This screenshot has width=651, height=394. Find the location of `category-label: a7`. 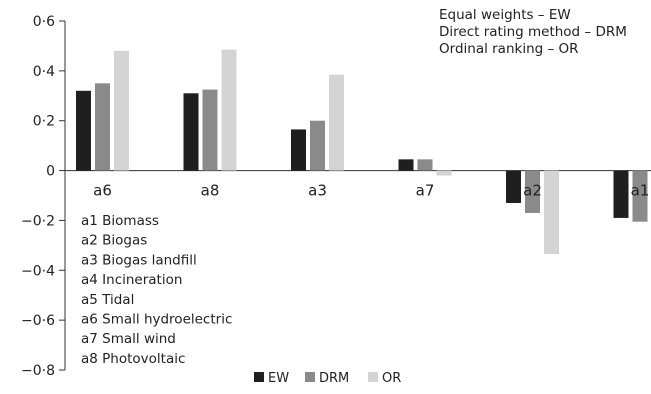

category-label: a7 is located at coordinates (425, 191).